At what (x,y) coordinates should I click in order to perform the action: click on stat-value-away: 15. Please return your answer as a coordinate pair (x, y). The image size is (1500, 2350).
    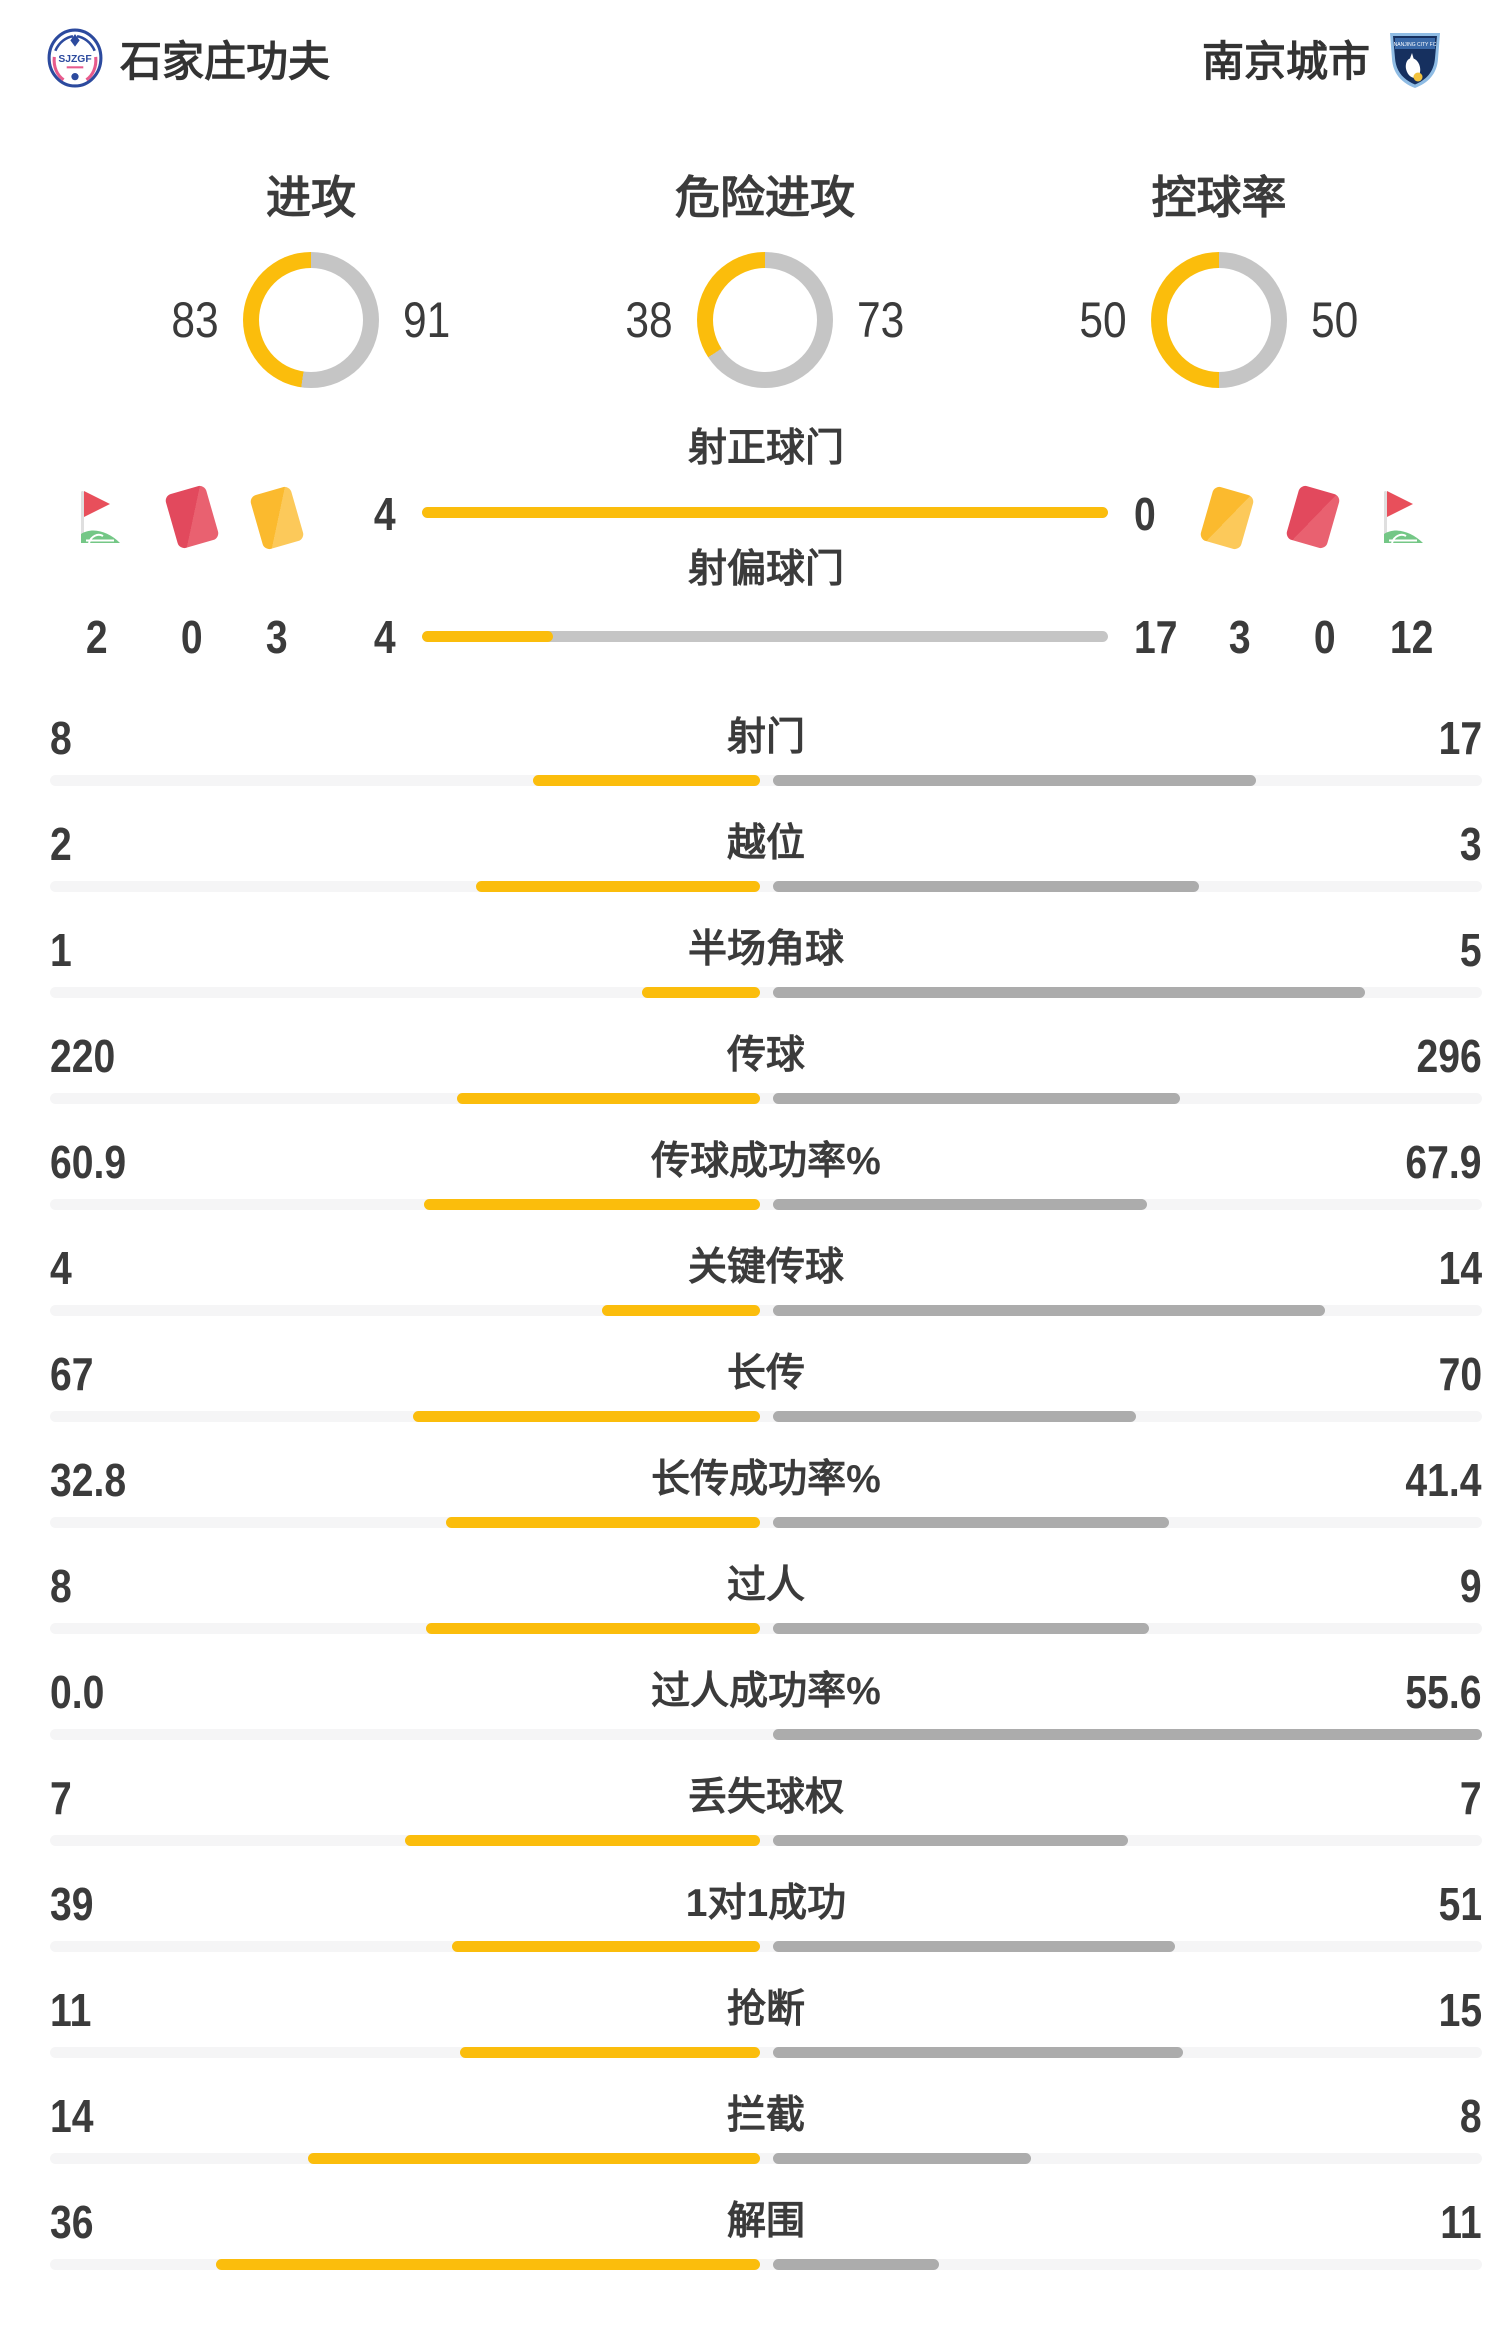
    Looking at the image, I should click on (1460, 2010).